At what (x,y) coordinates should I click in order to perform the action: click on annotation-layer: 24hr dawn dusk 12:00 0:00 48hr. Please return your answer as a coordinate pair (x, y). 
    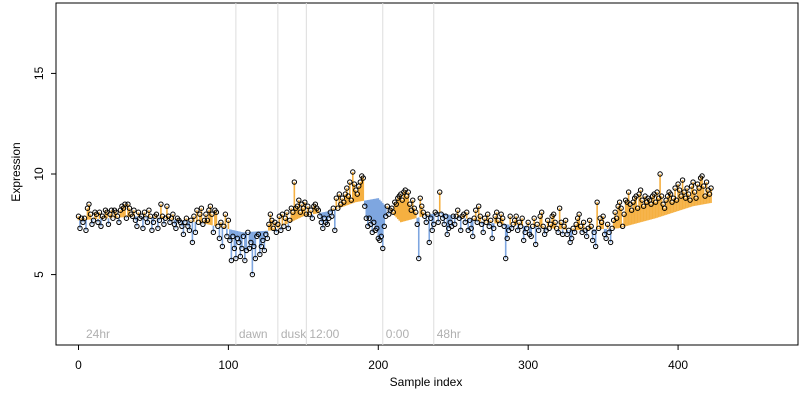
    Looking at the image, I should click on (273, 334).